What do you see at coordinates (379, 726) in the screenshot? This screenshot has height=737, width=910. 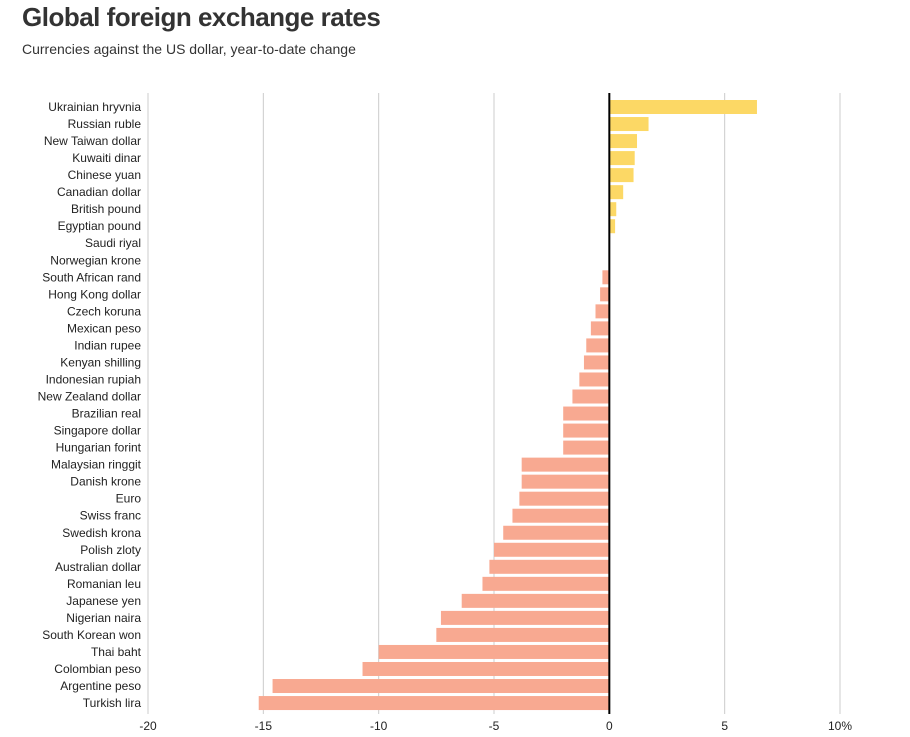 I see `x-tick-label: -10` at bounding box center [379, 726].